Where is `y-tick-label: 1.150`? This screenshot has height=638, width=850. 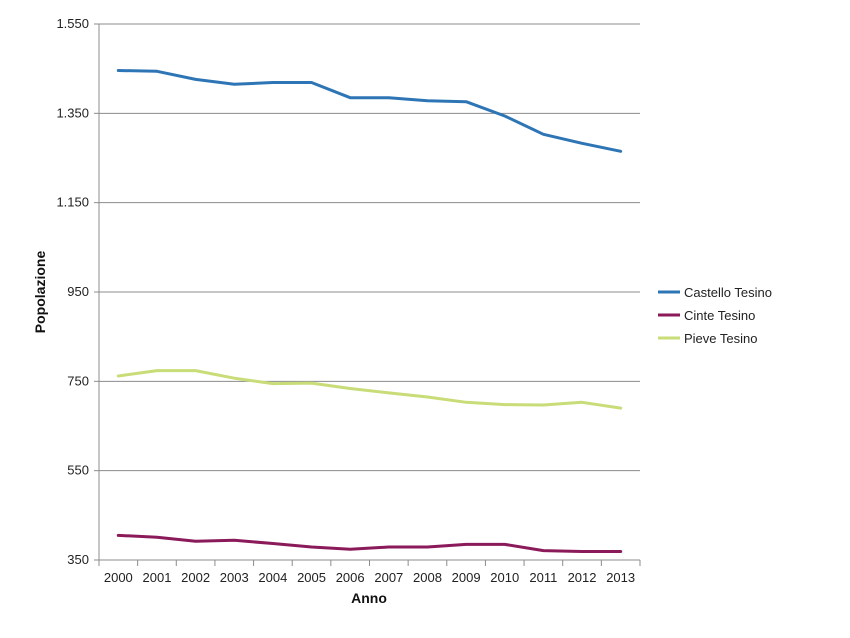 y-tick-label: 1.150 is located at coordinates (72, 202).